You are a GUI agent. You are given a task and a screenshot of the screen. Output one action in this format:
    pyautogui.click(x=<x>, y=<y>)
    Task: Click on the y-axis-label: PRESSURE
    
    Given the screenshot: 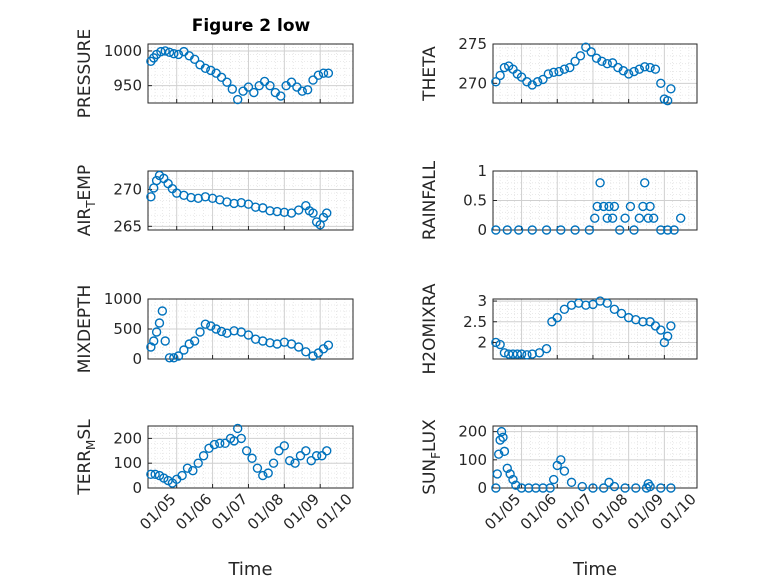 What is the action you would take?
    pyautogui.click(x=85, y=73)
    